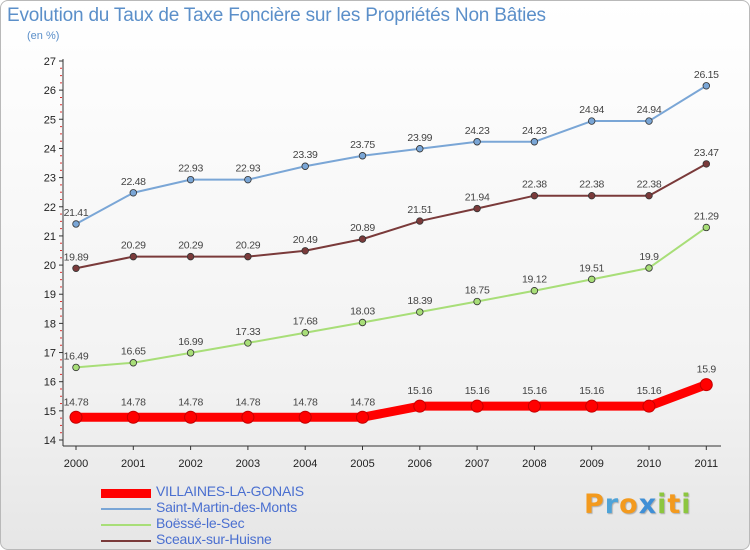  Describe the element at coordinates (50, 383) in the screenshot. I see `y-tick-label: 16` at that location.